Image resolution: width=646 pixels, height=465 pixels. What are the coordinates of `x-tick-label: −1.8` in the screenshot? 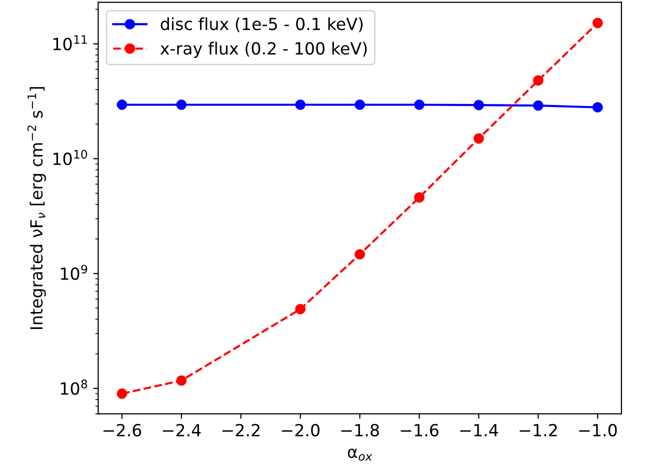 It's located at (360, 430).